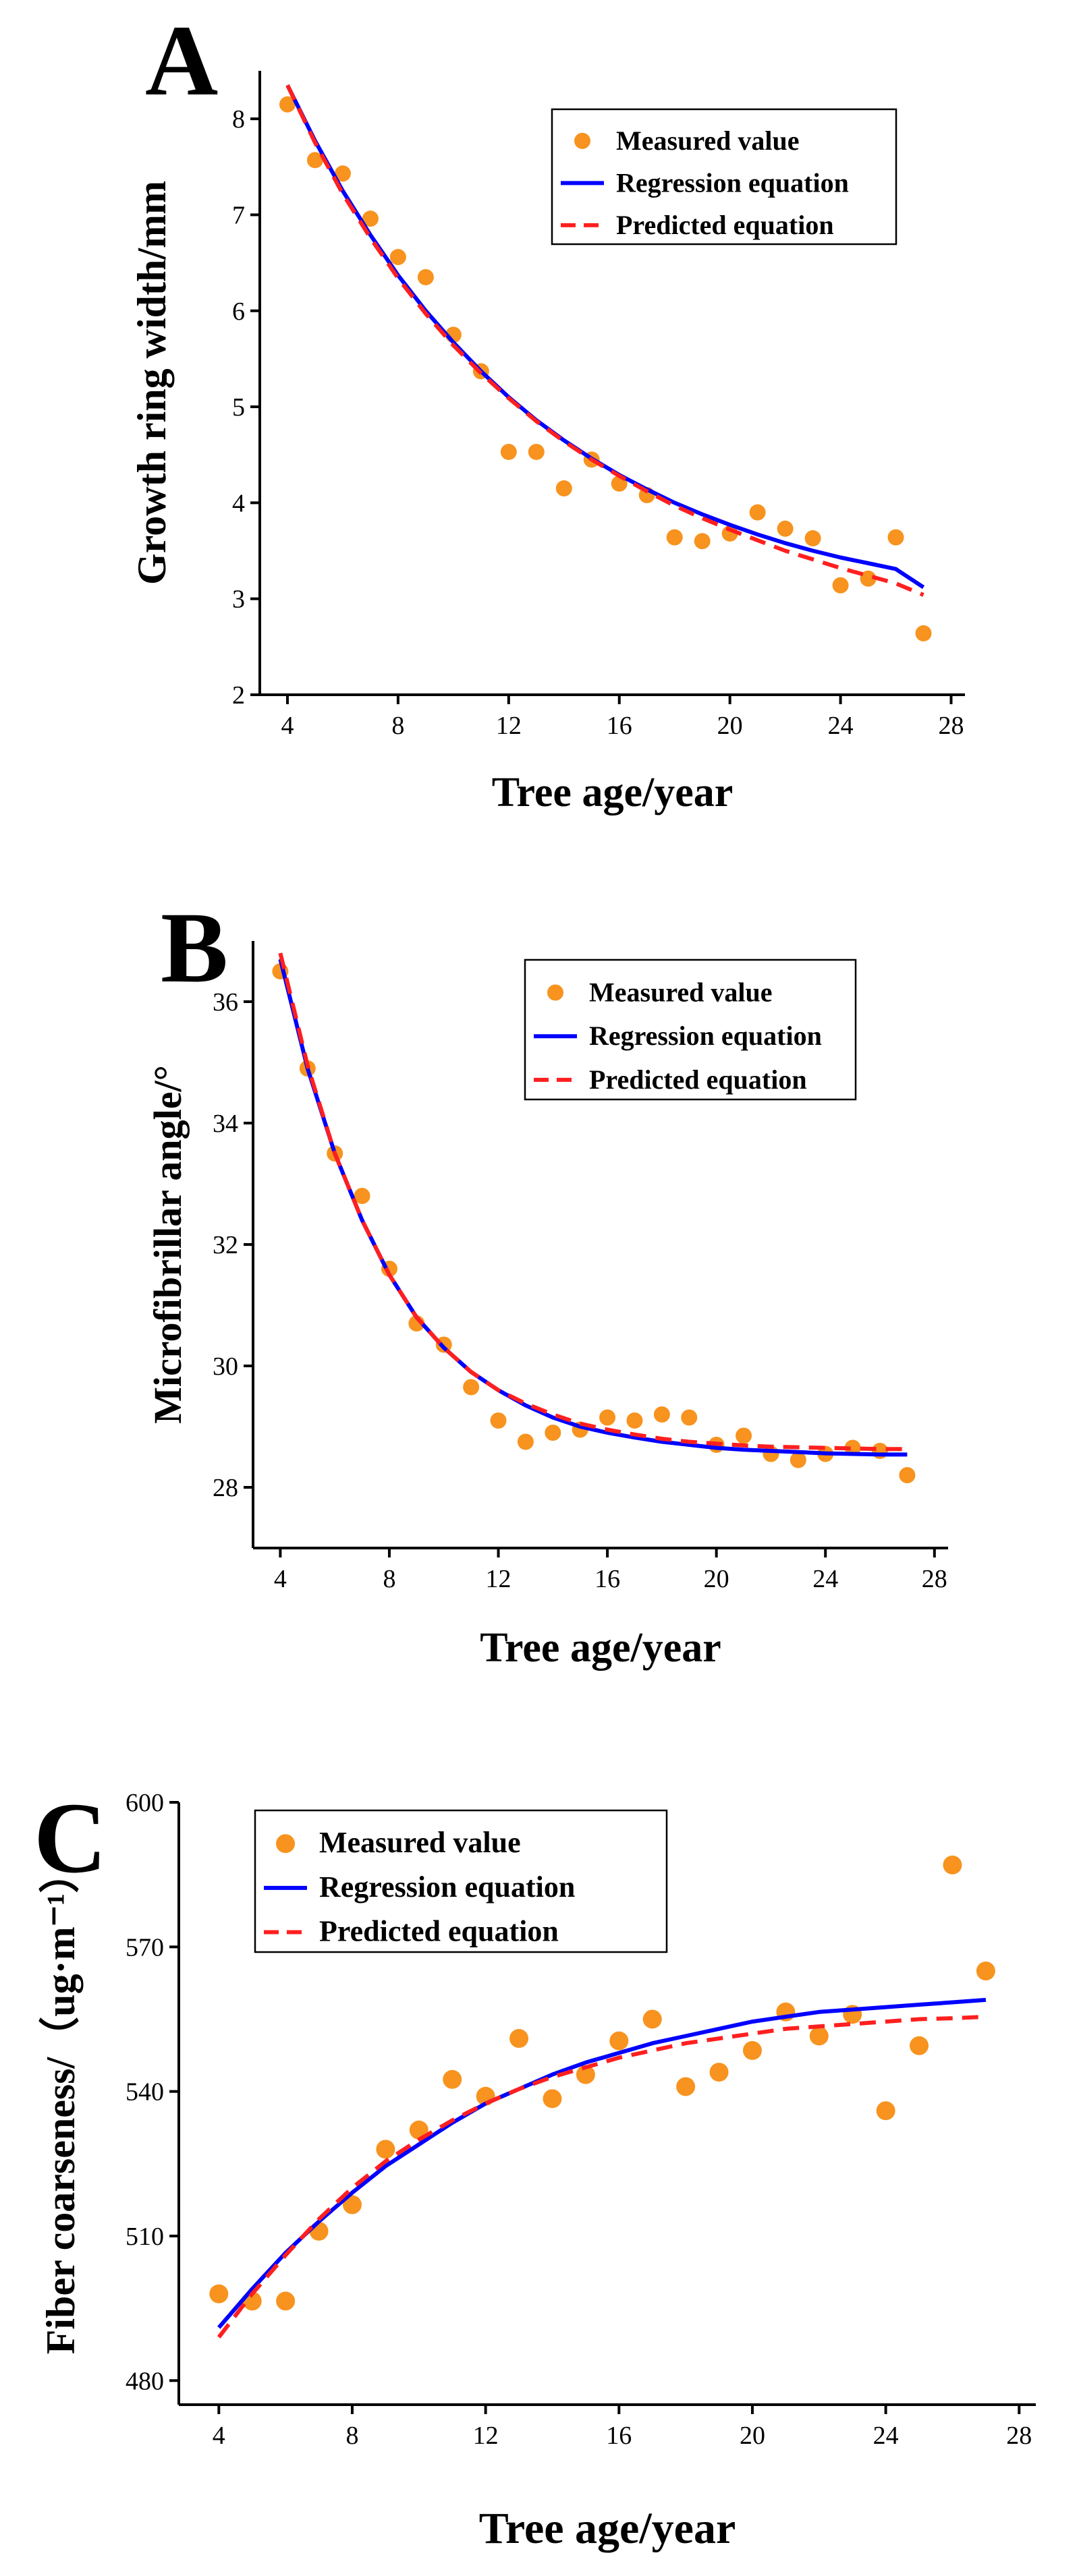 The height and width of the screenshot is (2576, 1079). Describe the element at coordinates (238, 119) in the screenshot. I see `y-tick-label: 8` at that location.